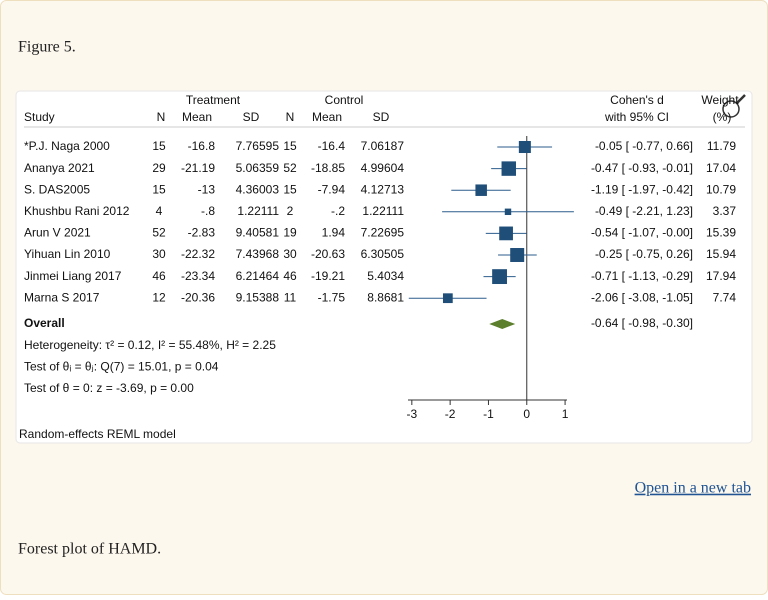  What do you see at coordinates (637, 100) in the screenshot?
I see `column-header: Cohen's d` at bounding box center [637, 100].